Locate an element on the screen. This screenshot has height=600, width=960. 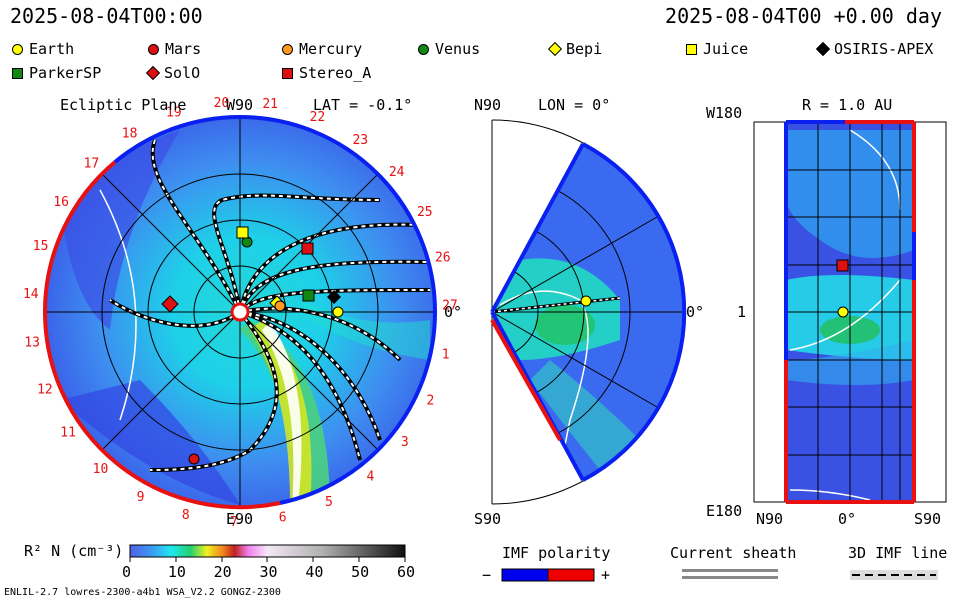
colorbar-tick-label: 10 is located at coordinates (176, 572).